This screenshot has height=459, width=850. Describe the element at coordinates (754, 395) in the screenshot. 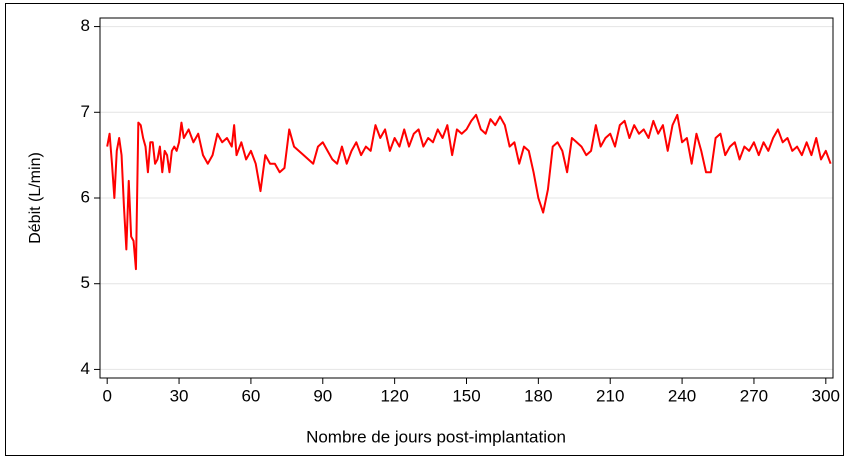

I see `x-tick-label: 270` at that location.